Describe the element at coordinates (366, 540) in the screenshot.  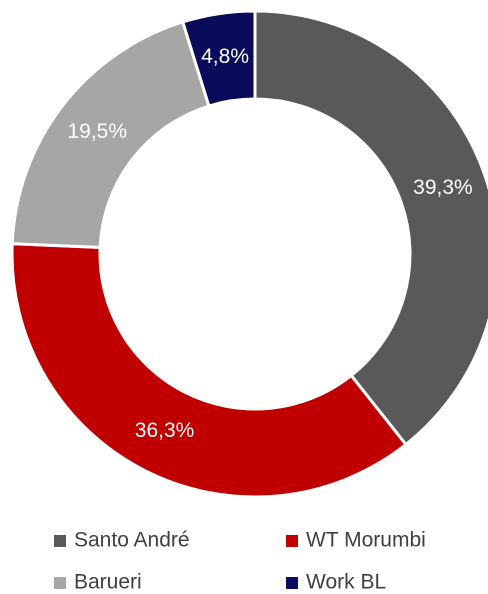
I see `legend-label: WT Morumbi` at that location.